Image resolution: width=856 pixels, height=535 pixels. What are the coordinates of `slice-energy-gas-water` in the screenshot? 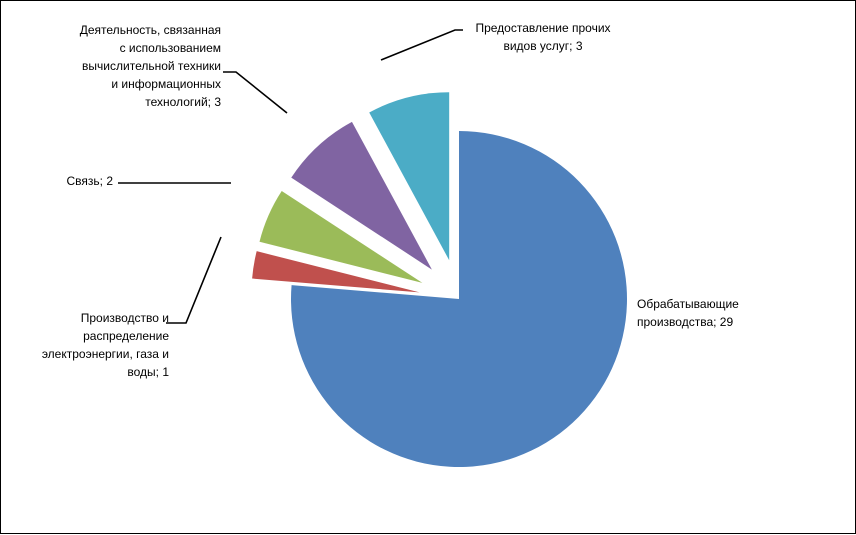 It's located at (336, 272).